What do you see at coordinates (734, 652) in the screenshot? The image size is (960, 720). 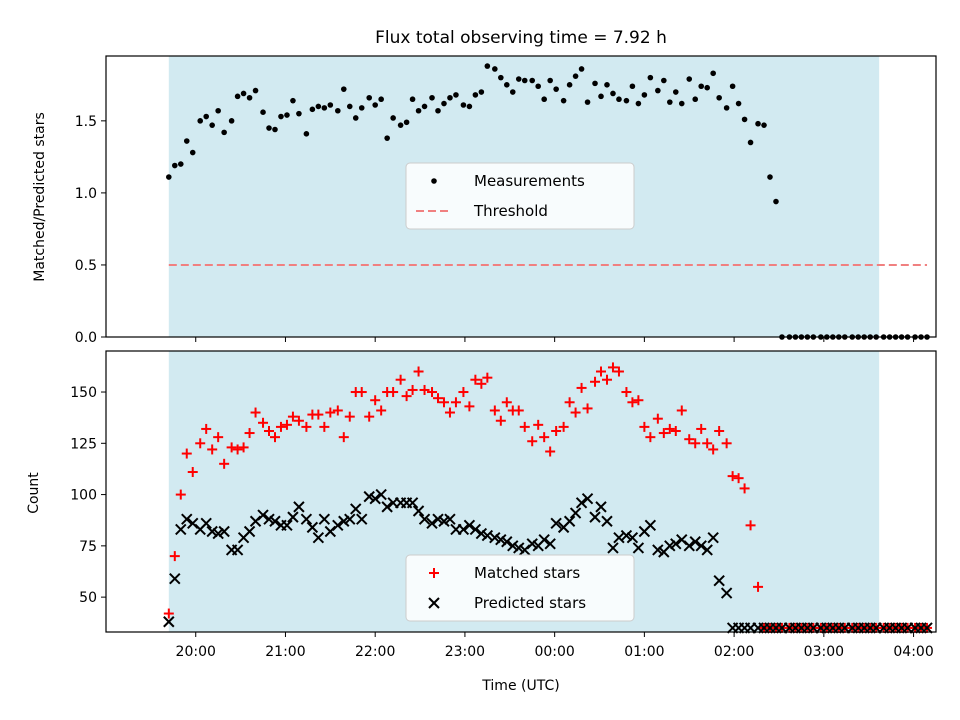 I see `x-tick-label: 02:00` at bounding box center [734, 652].